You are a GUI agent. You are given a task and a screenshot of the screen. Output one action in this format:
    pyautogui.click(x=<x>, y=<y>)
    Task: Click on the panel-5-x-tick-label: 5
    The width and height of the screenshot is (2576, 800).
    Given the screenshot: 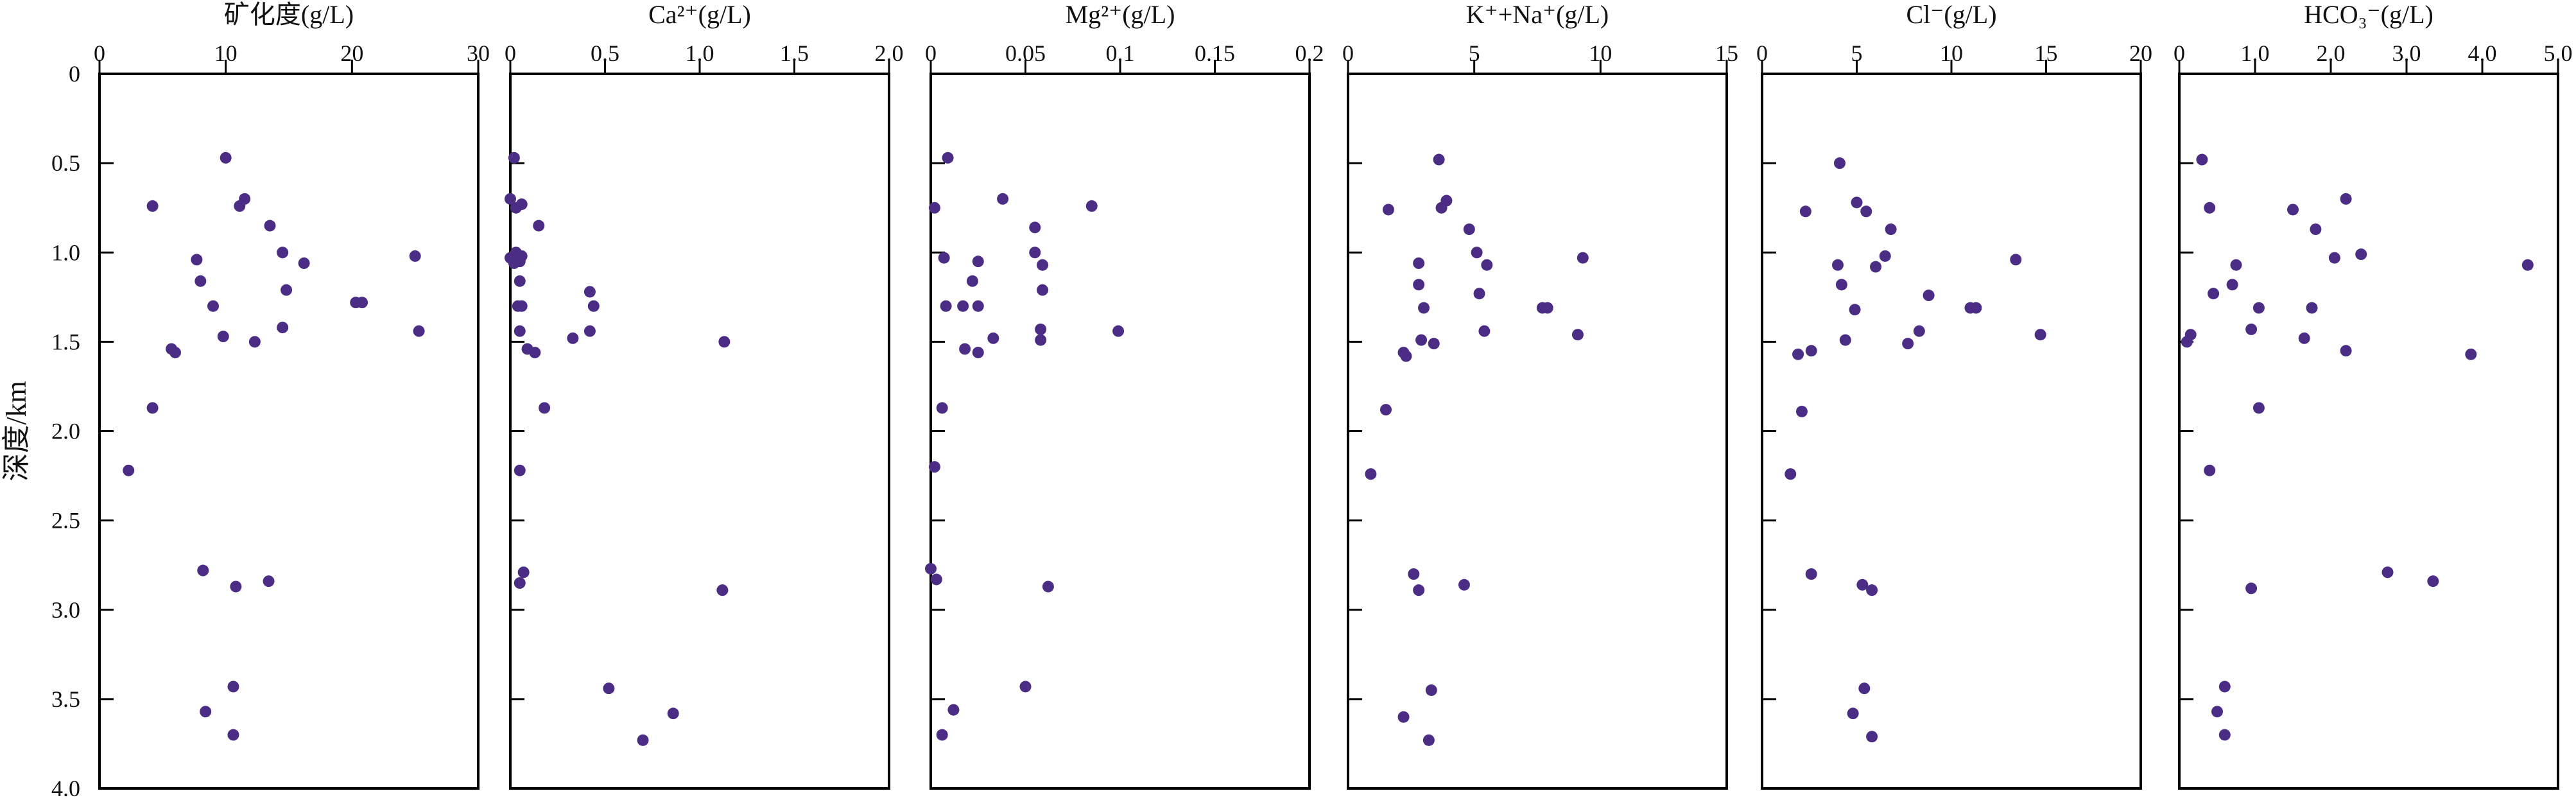 What is the action you would take?
    pyautogui.click(x=1857, y=53)
    